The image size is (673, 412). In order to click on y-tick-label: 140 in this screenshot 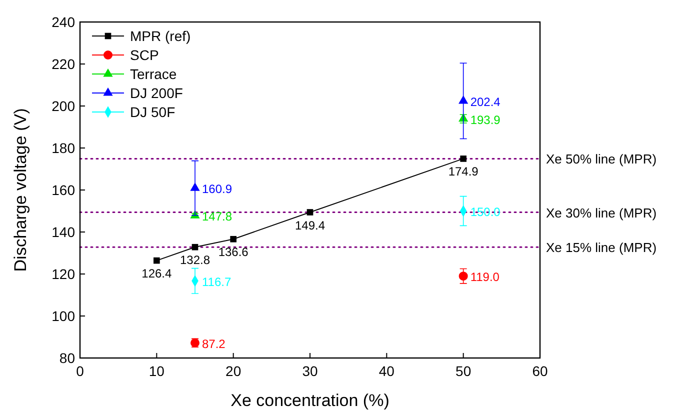, I will do `click(64, 232)`.